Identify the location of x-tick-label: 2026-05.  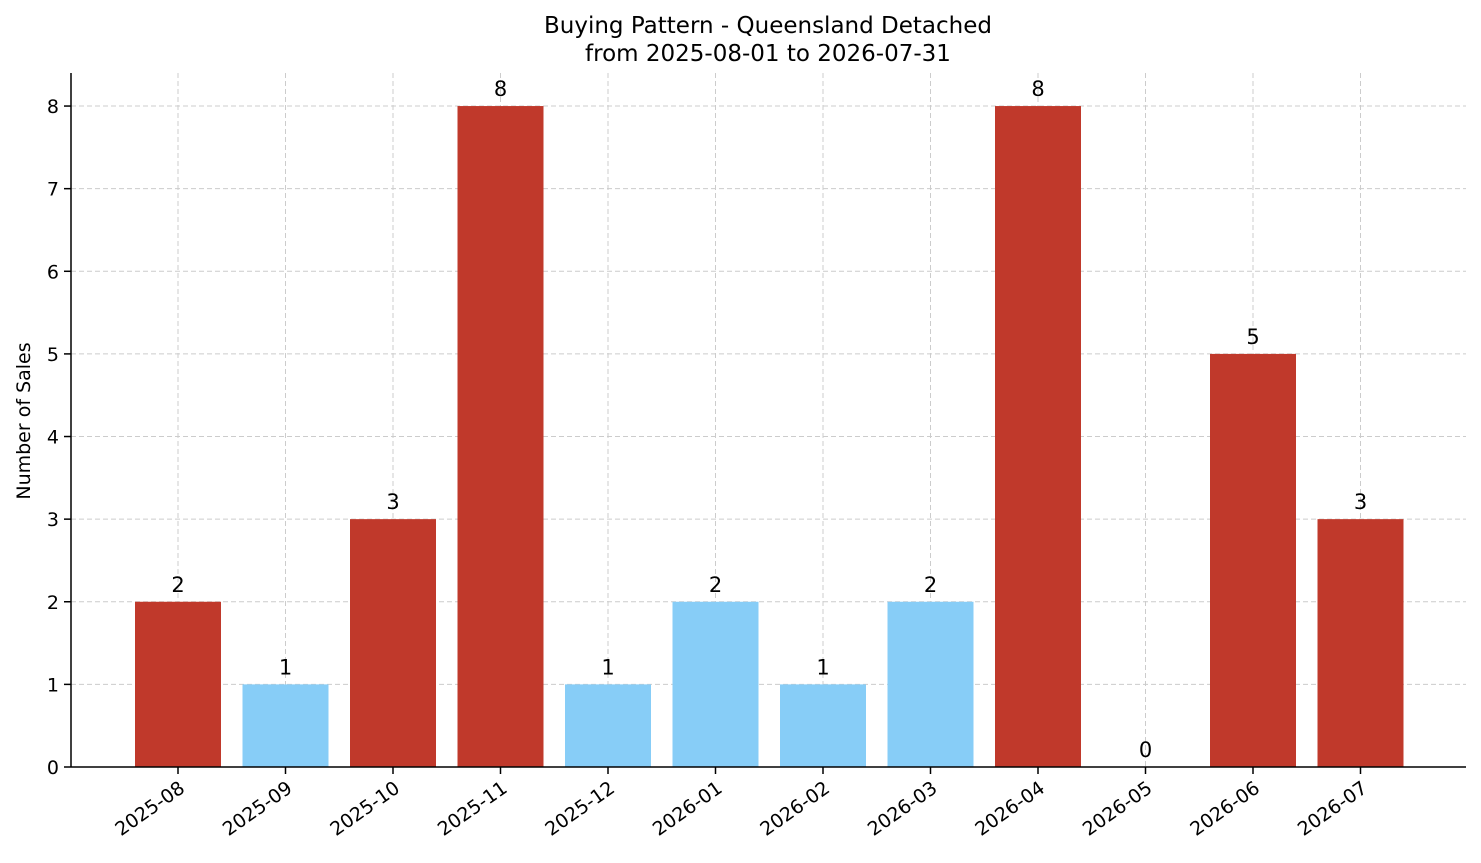
(1118, 809).